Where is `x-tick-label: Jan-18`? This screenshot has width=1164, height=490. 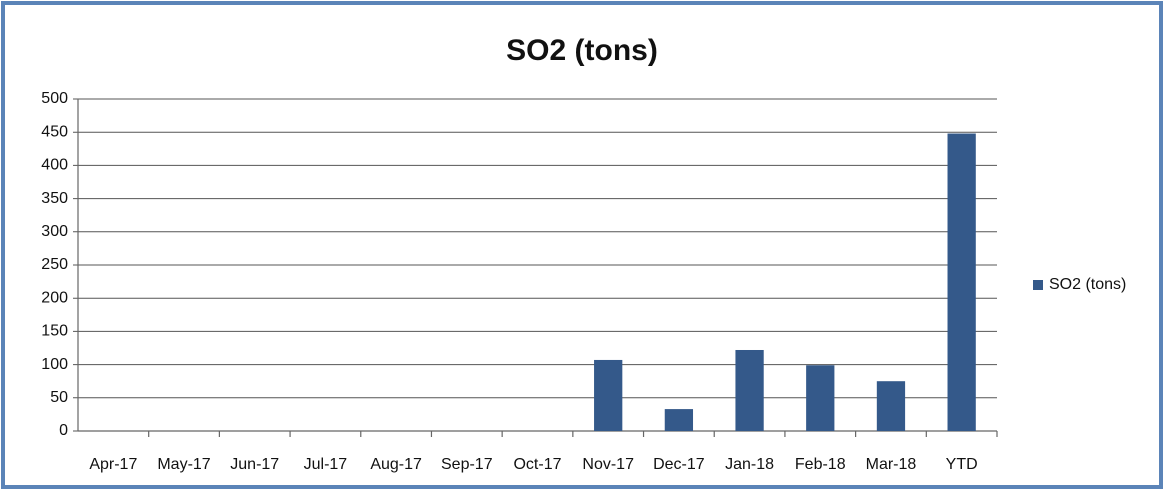 x-tick-label: Jan-18 is located at coordinates (749, 464).